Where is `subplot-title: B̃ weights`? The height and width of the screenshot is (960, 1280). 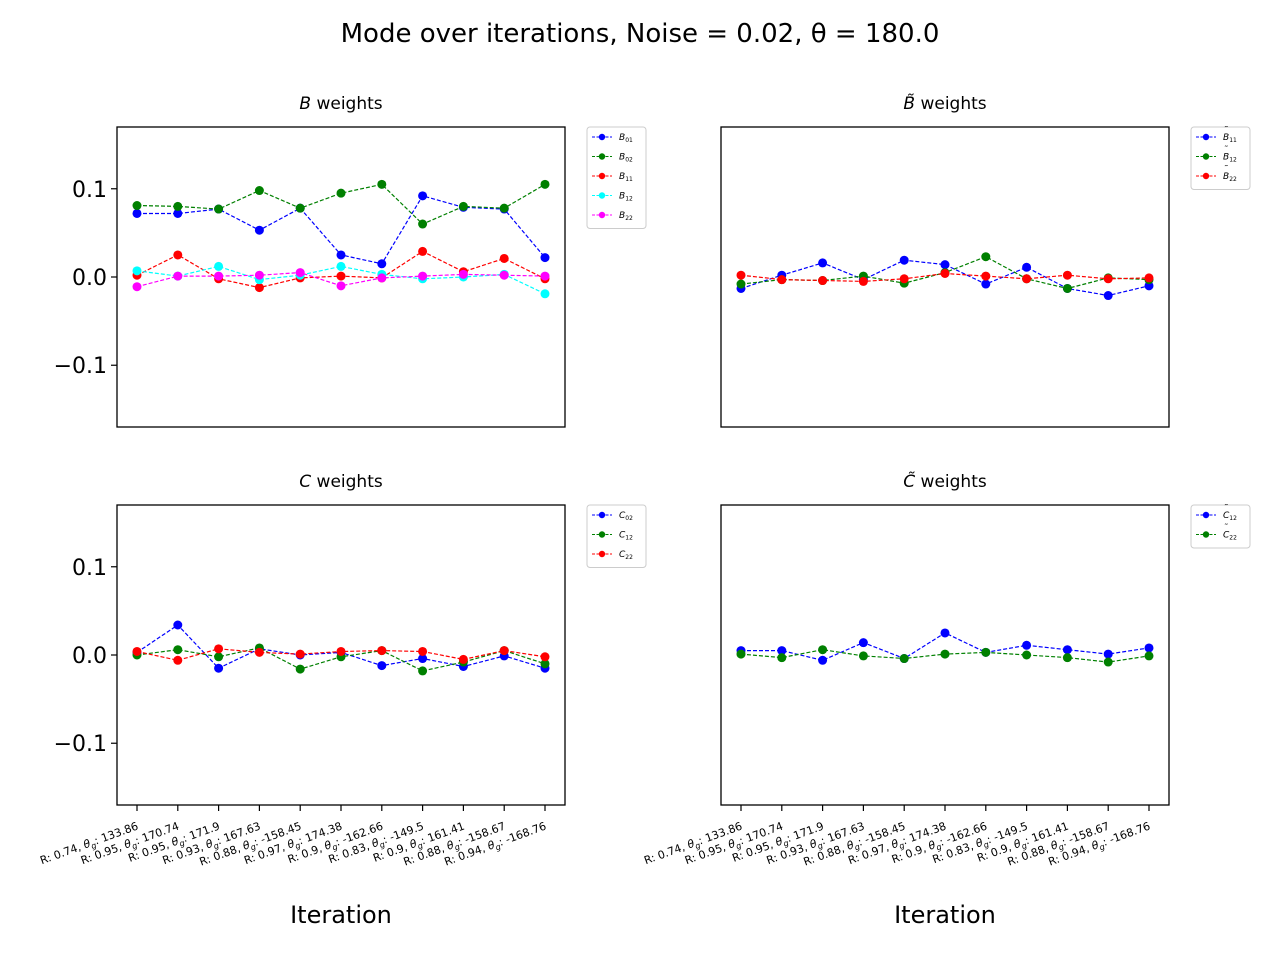
subplot-title: B̃ weights is located at coordinates (944, 103).